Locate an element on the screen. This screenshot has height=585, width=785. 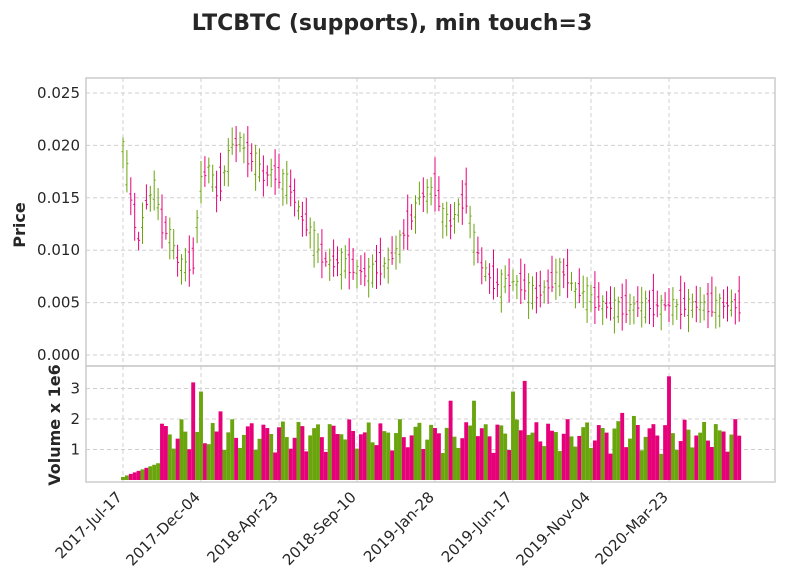
volume-y-ticks: 1 2 3 is located at coordinates (75, 419).